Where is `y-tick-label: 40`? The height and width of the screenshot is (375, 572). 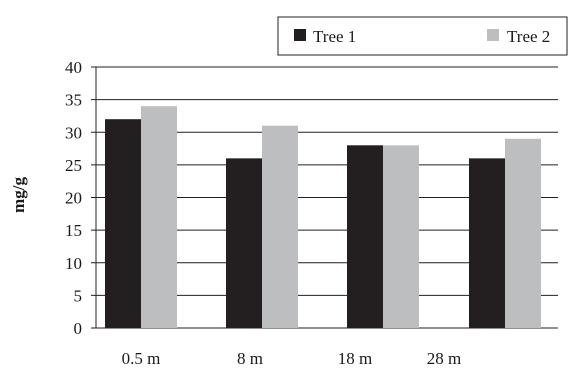 y-tick-label: 40 is located at coordinates (73, 67).